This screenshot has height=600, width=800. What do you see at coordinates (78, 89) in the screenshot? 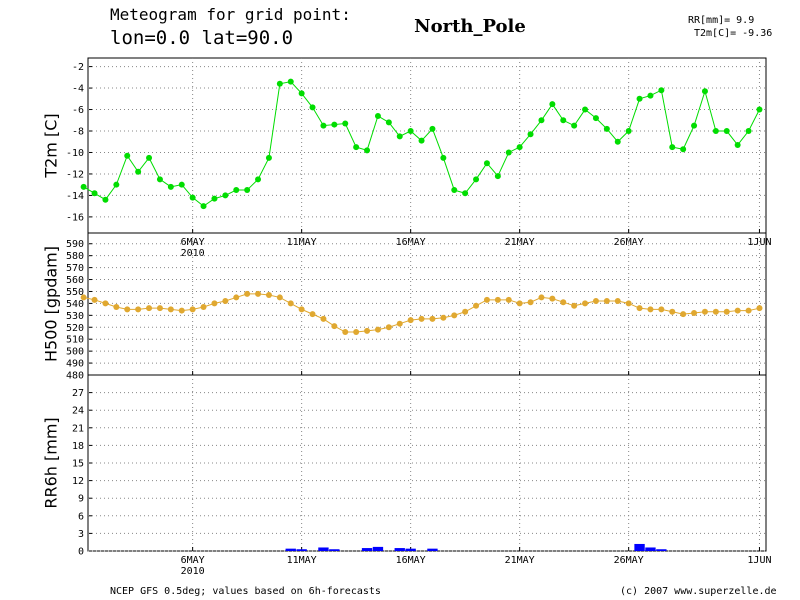
I see `y-tick-label: -4` at bounding box center [78, 89].